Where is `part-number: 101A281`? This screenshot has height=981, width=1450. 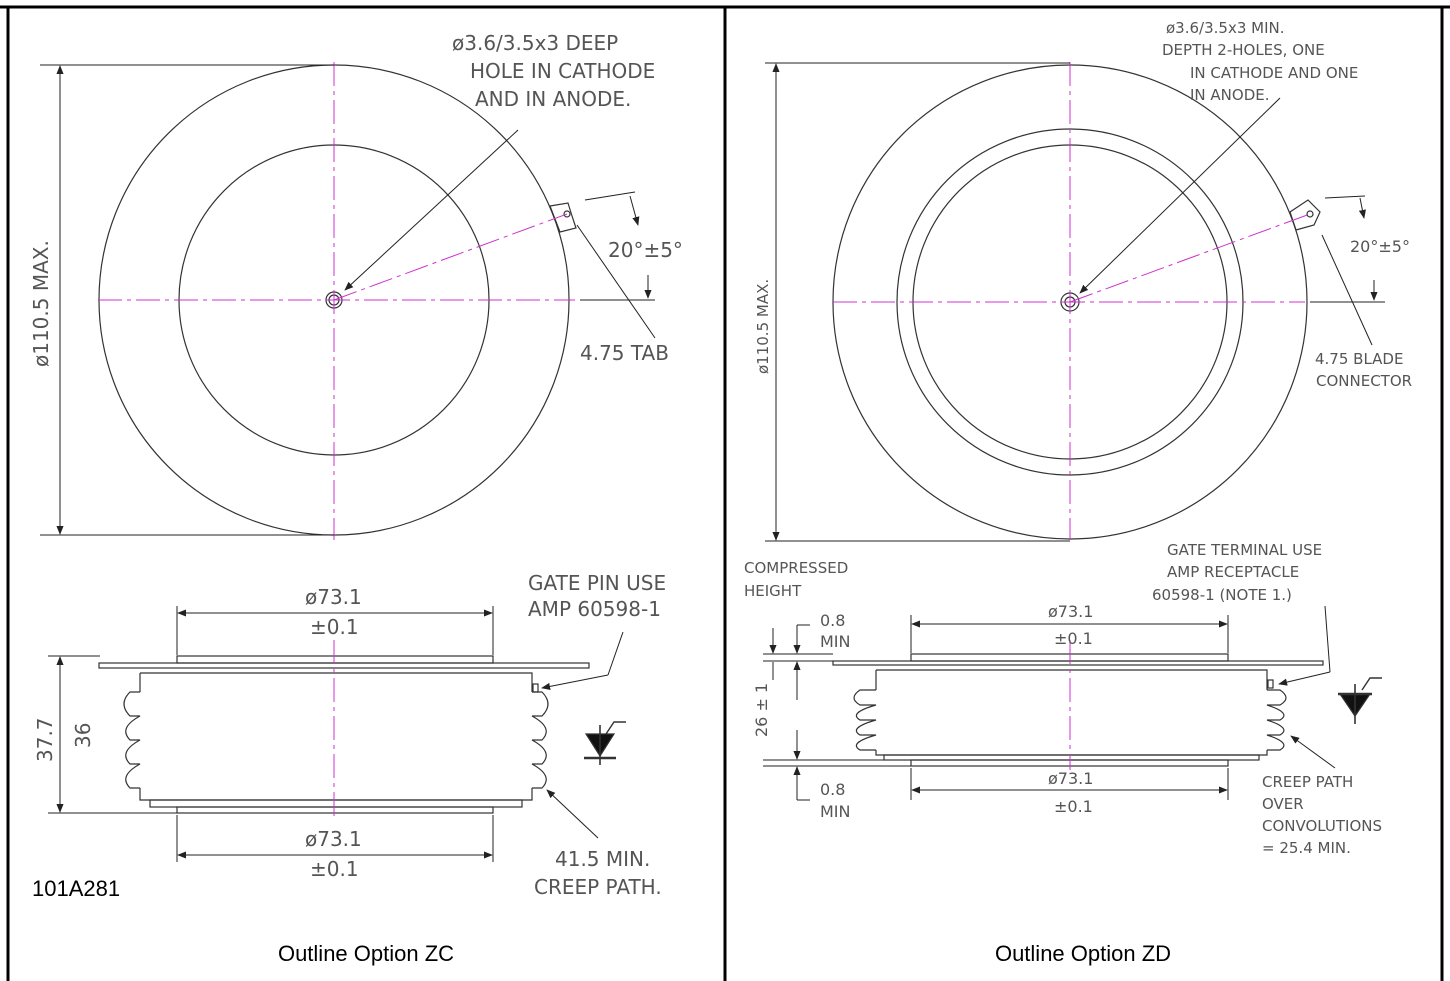
part-number: 101A281 is located at coordinates (76, 888).